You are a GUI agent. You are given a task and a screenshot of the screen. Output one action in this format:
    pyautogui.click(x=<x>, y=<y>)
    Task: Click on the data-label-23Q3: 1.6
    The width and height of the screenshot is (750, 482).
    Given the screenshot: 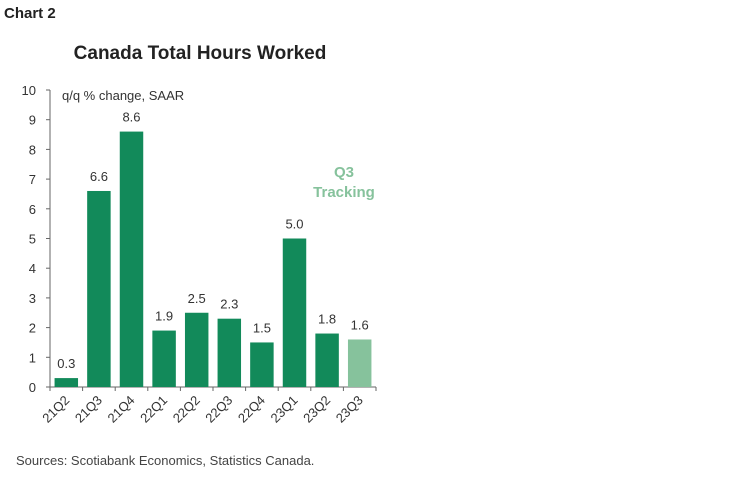 What is the action you would take?
    pyautogui.click(x=360, y=324)
    